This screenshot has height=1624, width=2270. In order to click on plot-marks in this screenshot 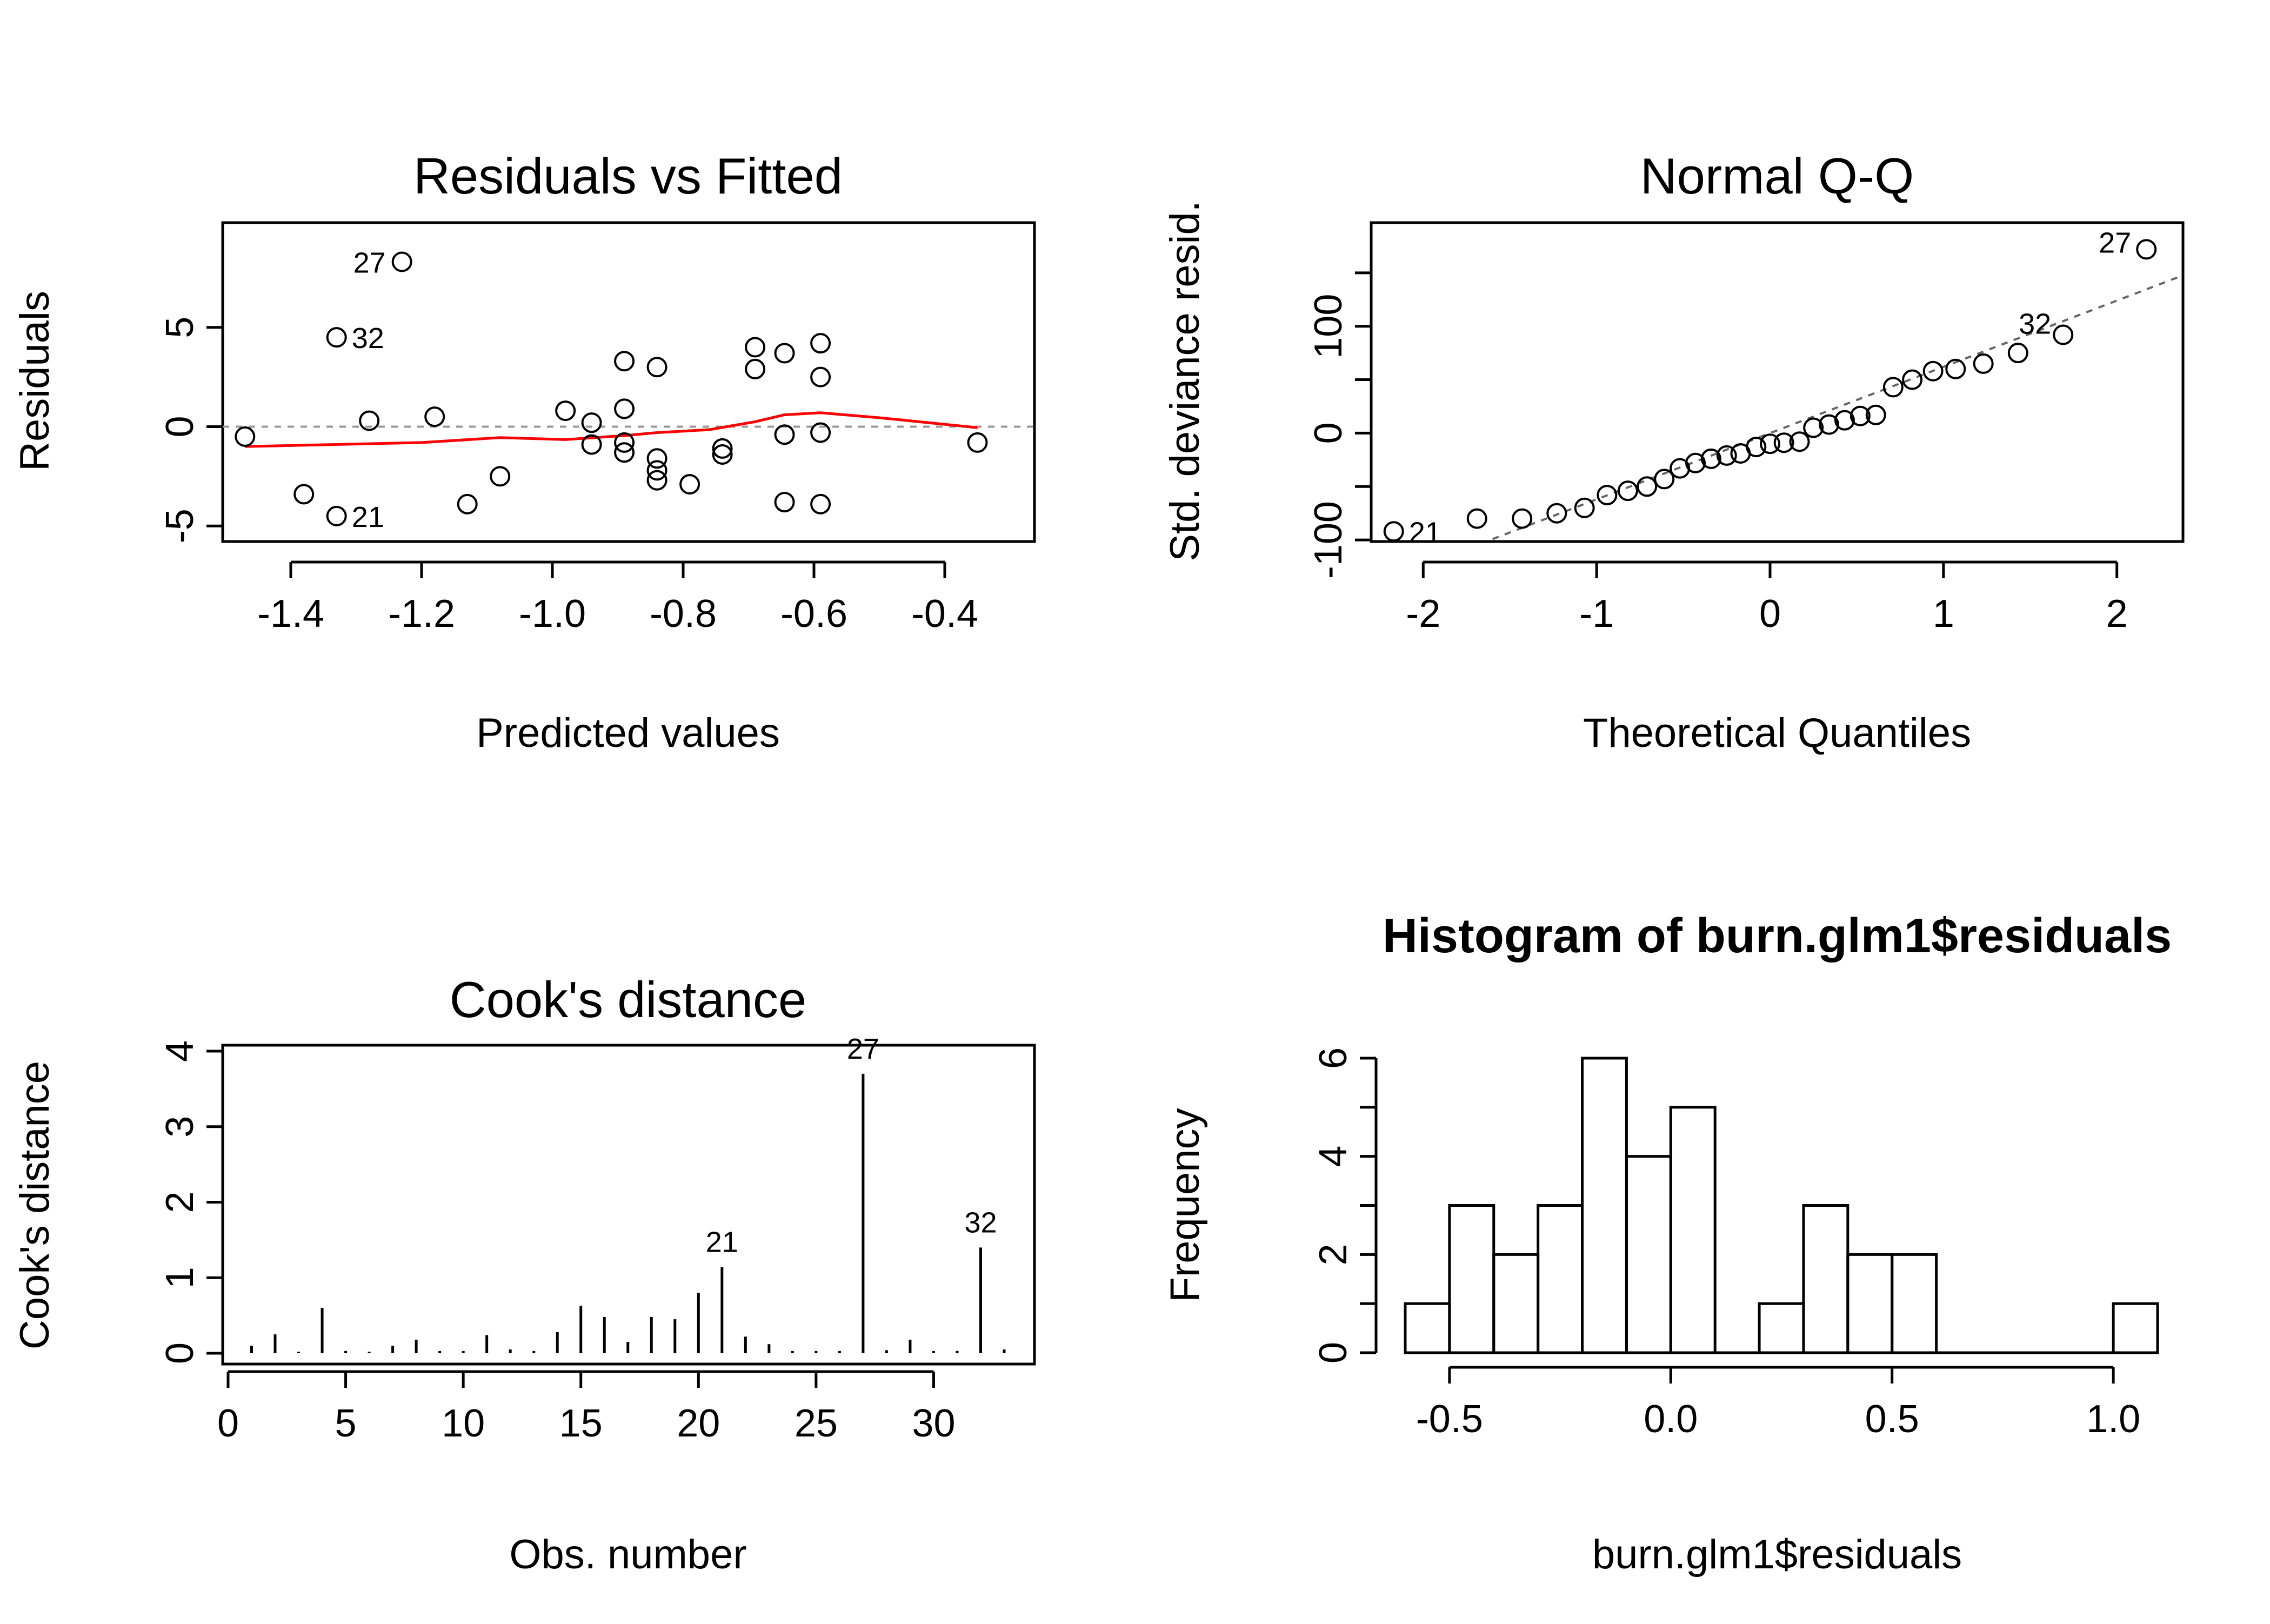, I will do `click(1781, 1205)`.